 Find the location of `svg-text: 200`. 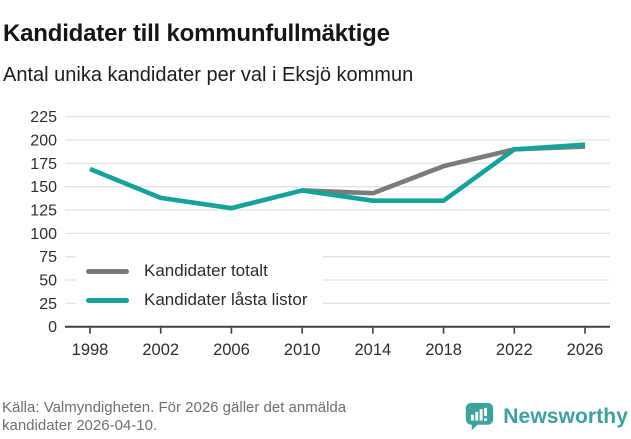

svg-text: 200 is located at coordinates (43, 141).